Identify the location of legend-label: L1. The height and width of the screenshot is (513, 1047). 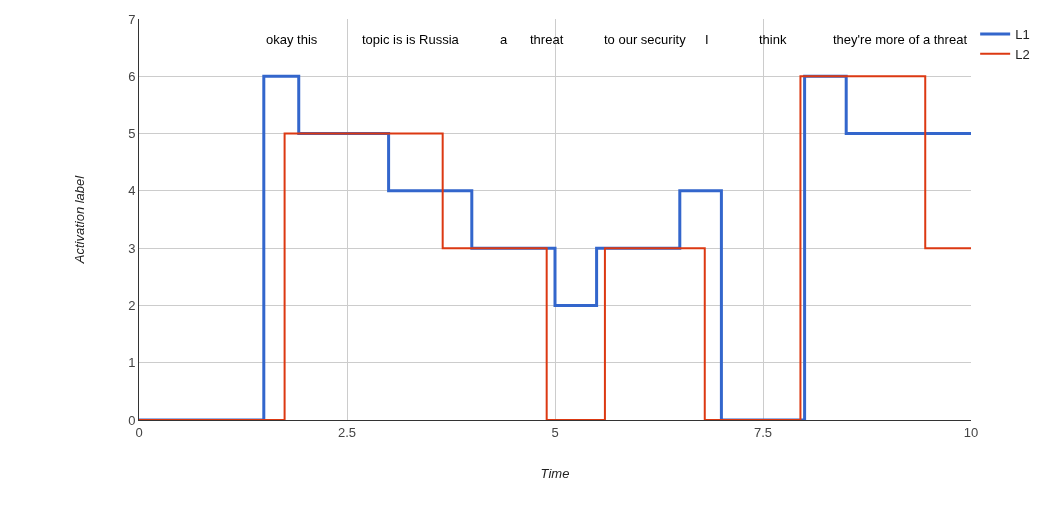
(1022, 35).